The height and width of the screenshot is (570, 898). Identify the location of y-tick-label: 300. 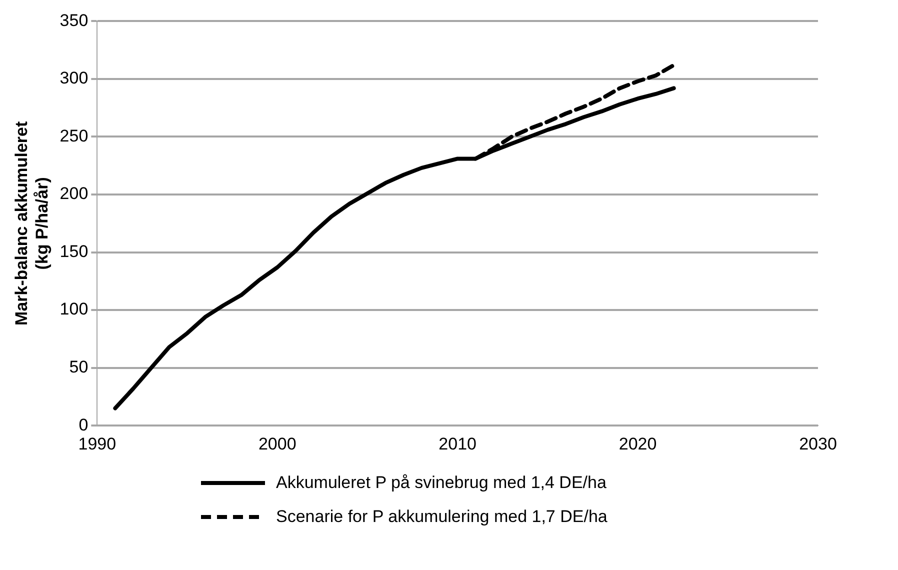
(74, 78).